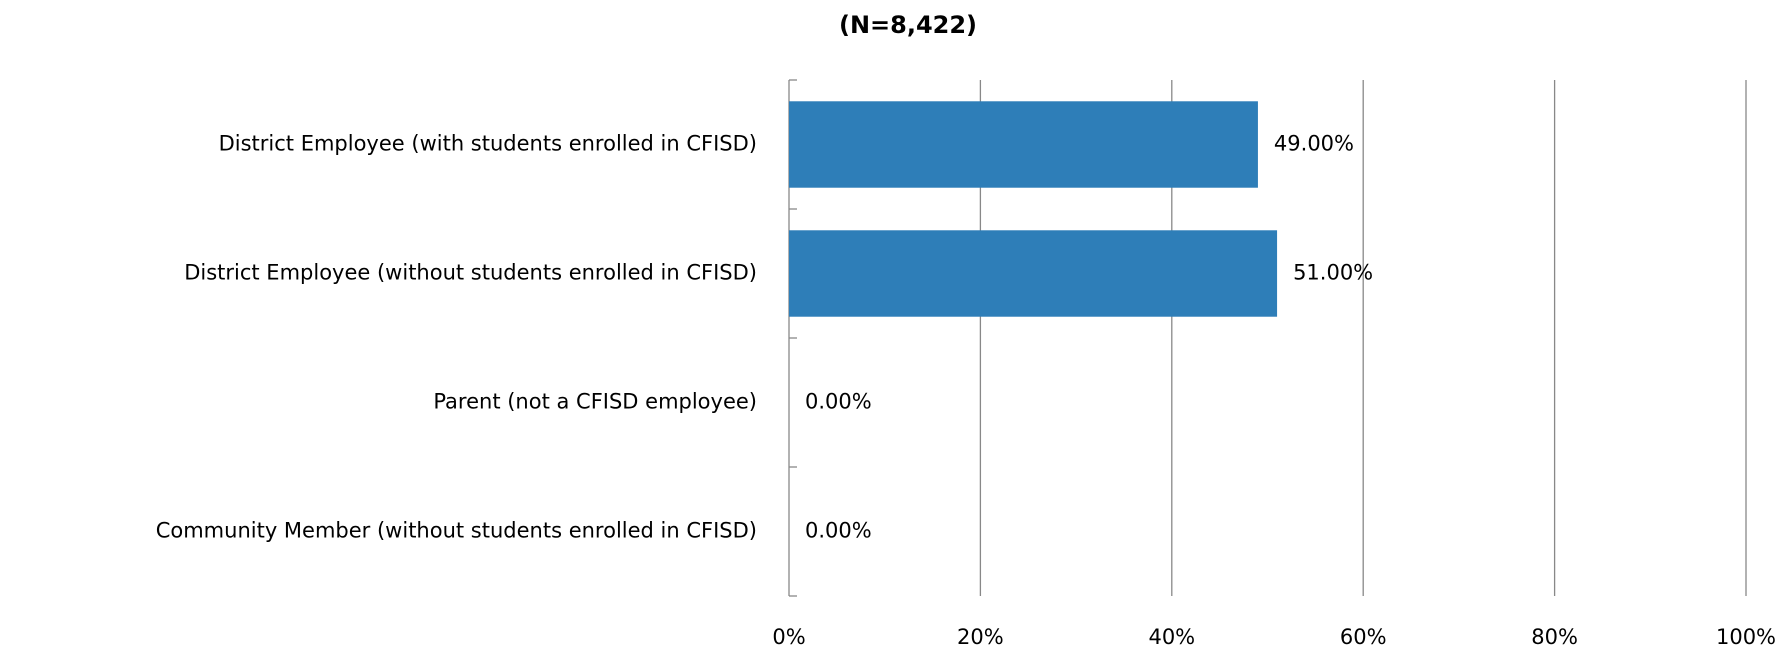 This screenshot has height=652, width=1791. I want to click on y-tick-label: Parent (not a CFISD employee), so click(595, 402).